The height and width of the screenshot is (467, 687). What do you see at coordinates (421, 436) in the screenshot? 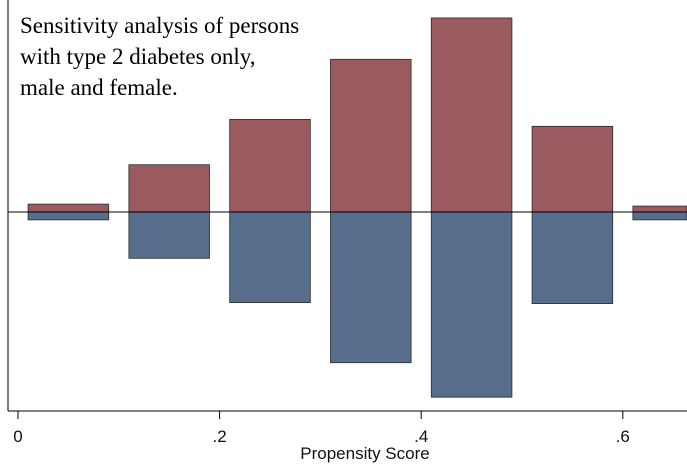
I see `x-tick-label: .4` at bounding box center [421, 436].